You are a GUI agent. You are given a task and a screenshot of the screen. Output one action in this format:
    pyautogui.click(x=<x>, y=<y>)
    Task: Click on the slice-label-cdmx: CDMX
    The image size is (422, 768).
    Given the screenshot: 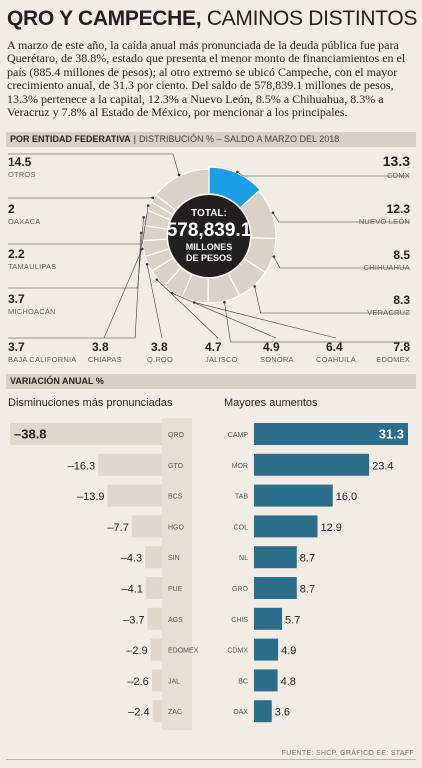 What is the action you would take?
    pyautogui.click(x=398, y=175)
    